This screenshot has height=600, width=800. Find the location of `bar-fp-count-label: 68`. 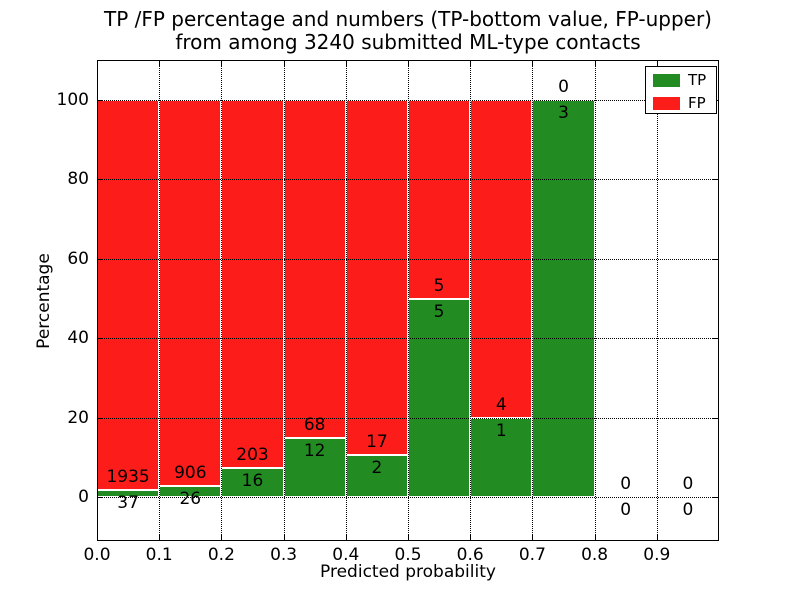

bar-fp-count-label: 68 is located at coordinates (314, 424).